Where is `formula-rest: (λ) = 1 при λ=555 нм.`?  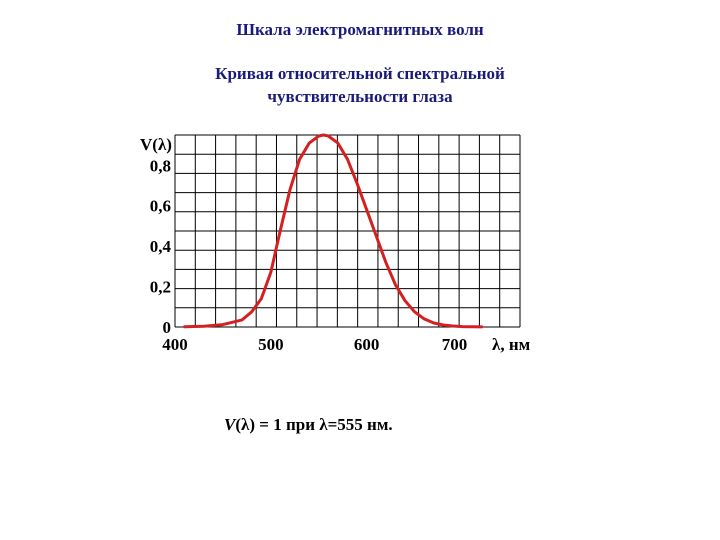 formula-rest: (λ) = 1 при λ=555 нм. is located at coordinates (314, 424).